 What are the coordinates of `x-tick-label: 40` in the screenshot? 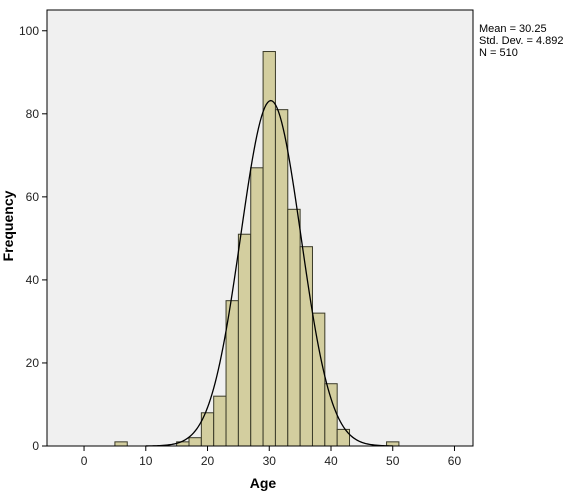 It's located at (331, 461).